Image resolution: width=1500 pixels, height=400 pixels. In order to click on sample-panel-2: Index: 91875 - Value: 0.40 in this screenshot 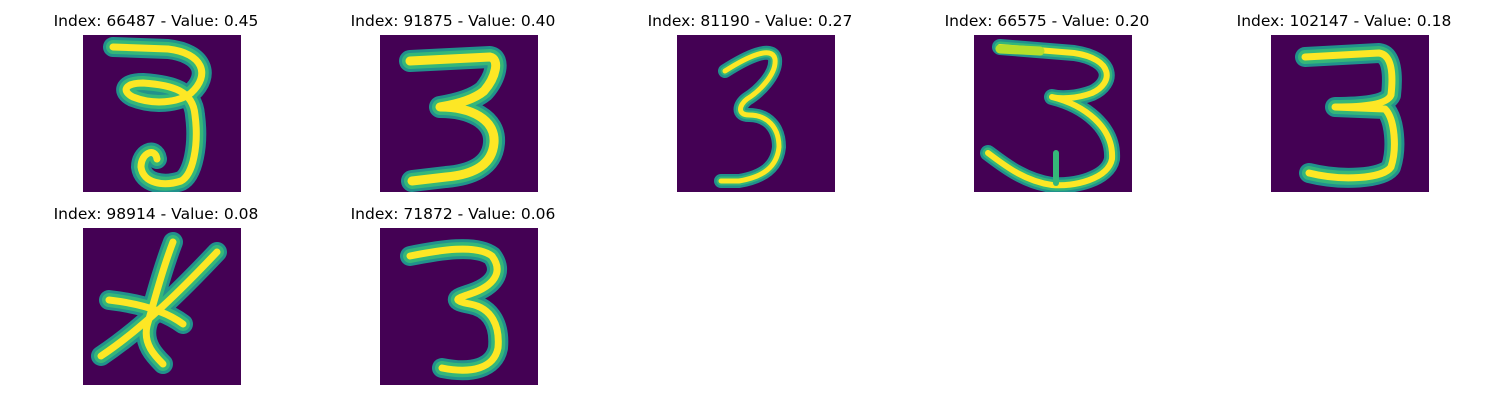, I will do `click(453, 96)`.